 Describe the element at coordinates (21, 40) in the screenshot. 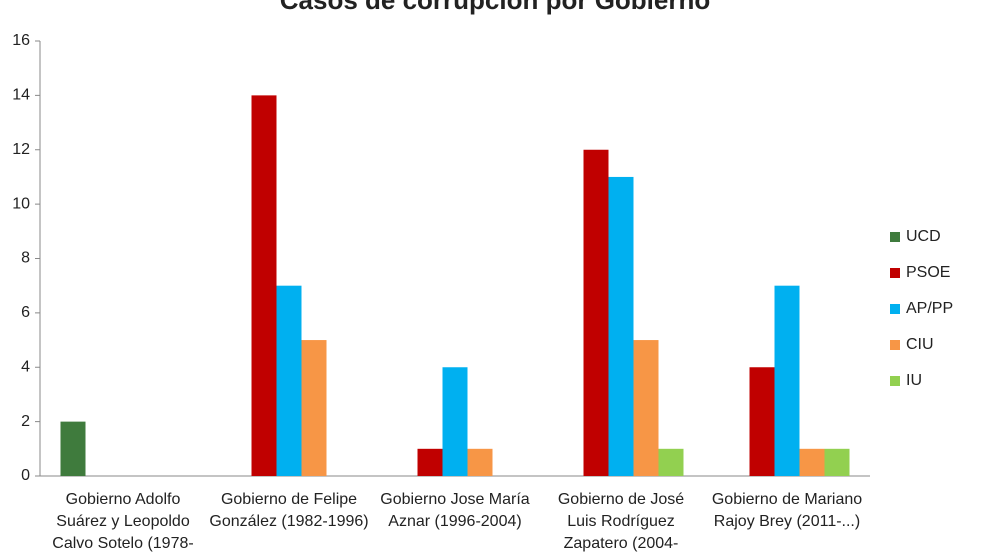

I see `y-tick-label: 16` at that location.